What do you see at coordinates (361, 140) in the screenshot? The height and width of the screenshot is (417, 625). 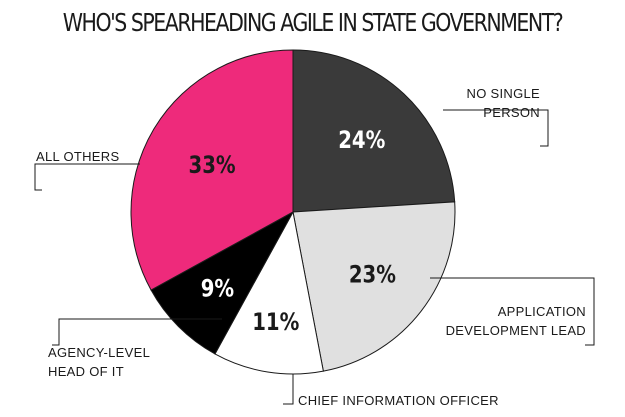 I see `value-label-0: 24%` at bounding box center [361, 140].